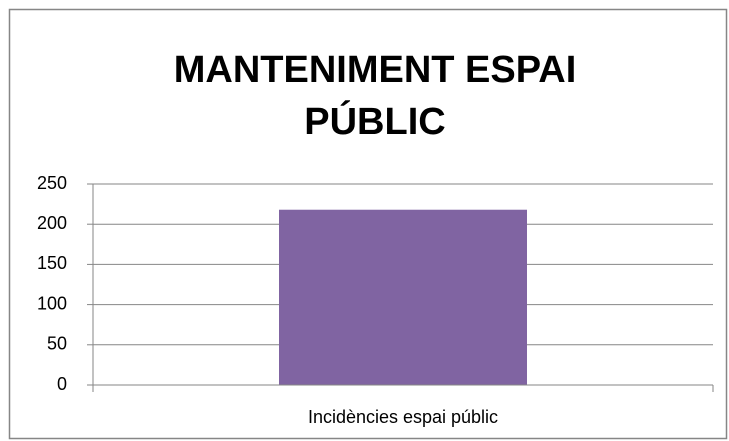 This screenshot has width=729, height=441. I want to click on y-tick-label: 0, so click(62, 384).